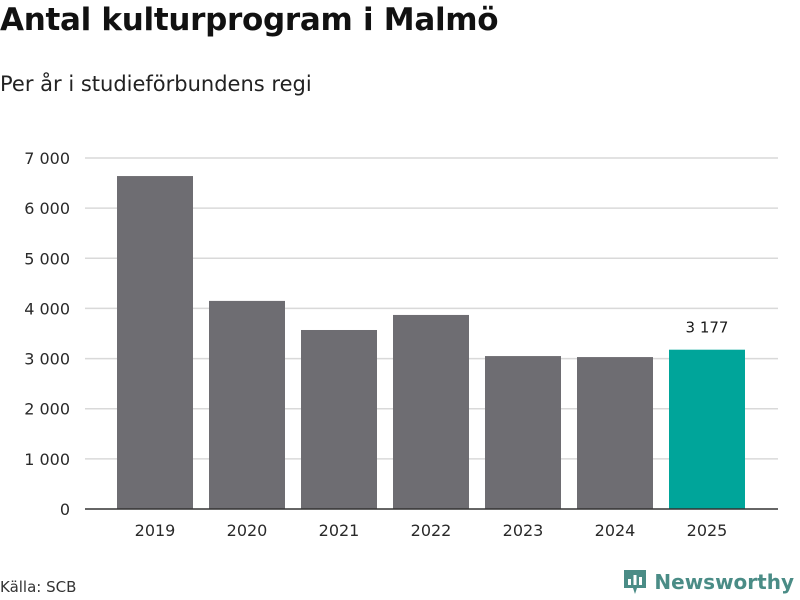  I want to click on y-tick-label: 3 000, so click(47, 359).